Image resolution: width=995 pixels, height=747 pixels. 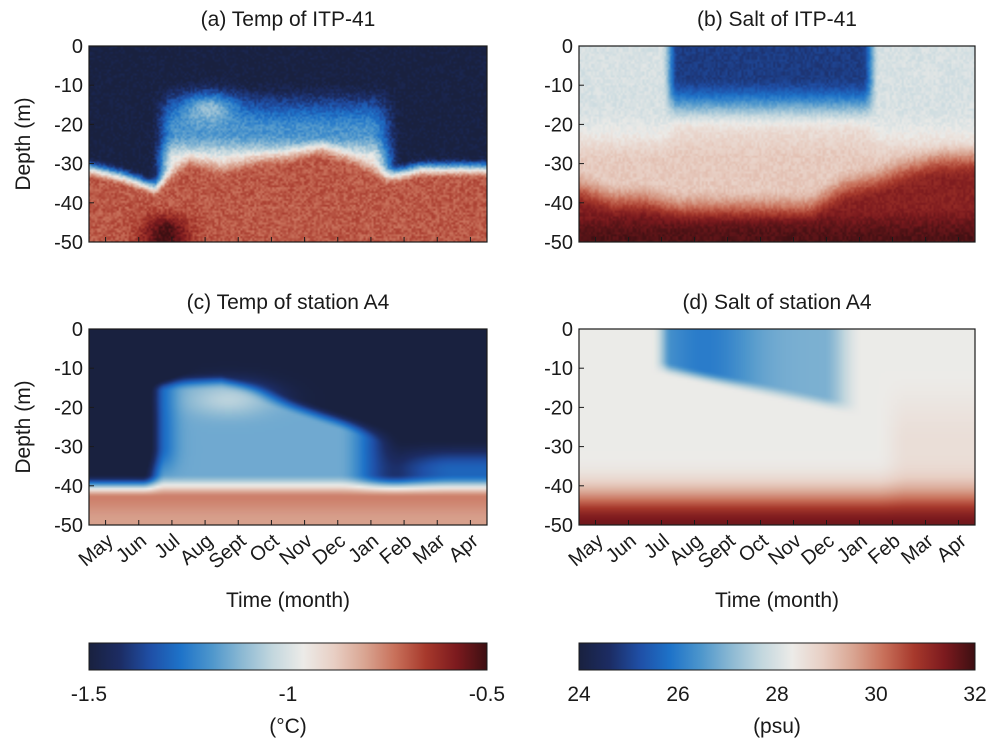 I want to click on colorbar-tick-label: -1, so click(x=288, y=694).